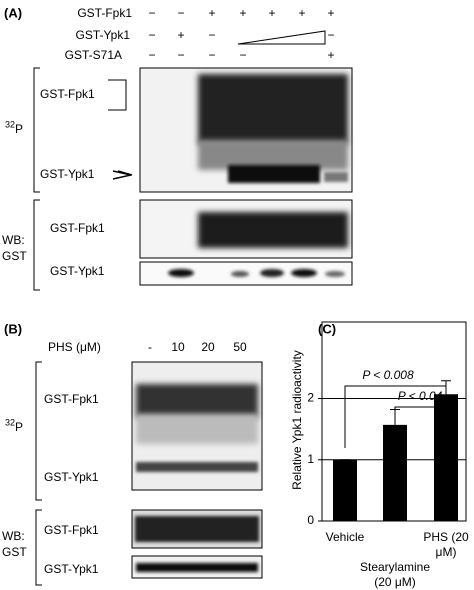 The height and width of the screenshot is (590, 474). I want to click on dose-label: PHS (μM), so click(74, 347).